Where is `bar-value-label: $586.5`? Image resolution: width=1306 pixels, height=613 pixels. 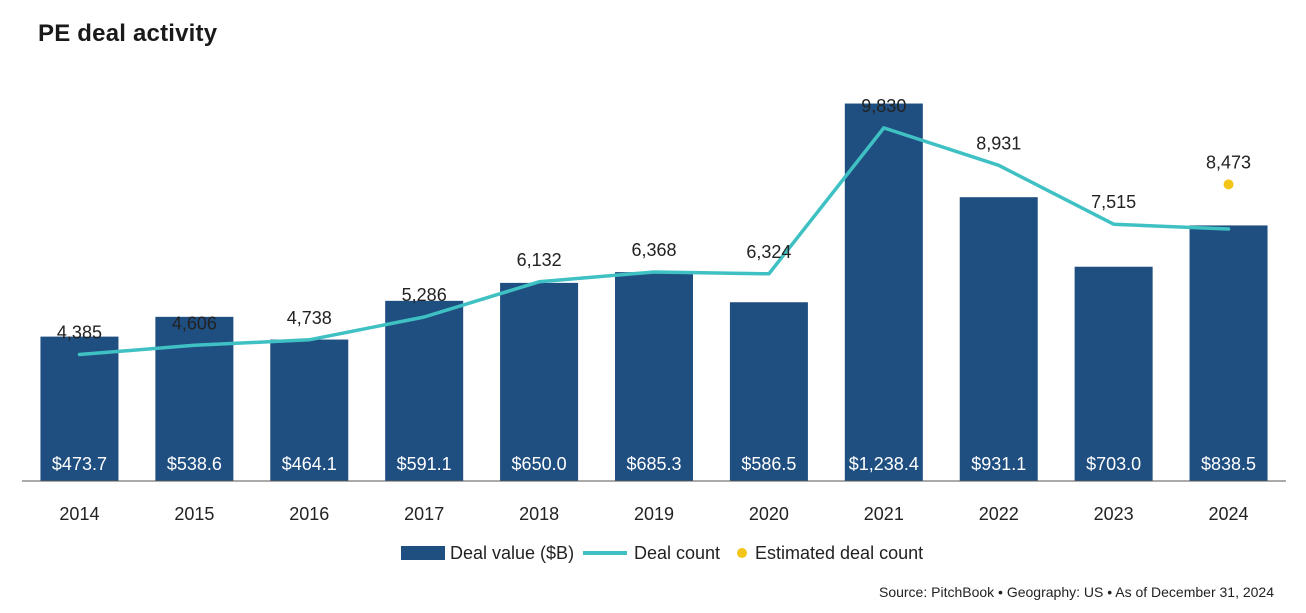
bar-value-label: $586.5 is located at coordinates (768, 464).